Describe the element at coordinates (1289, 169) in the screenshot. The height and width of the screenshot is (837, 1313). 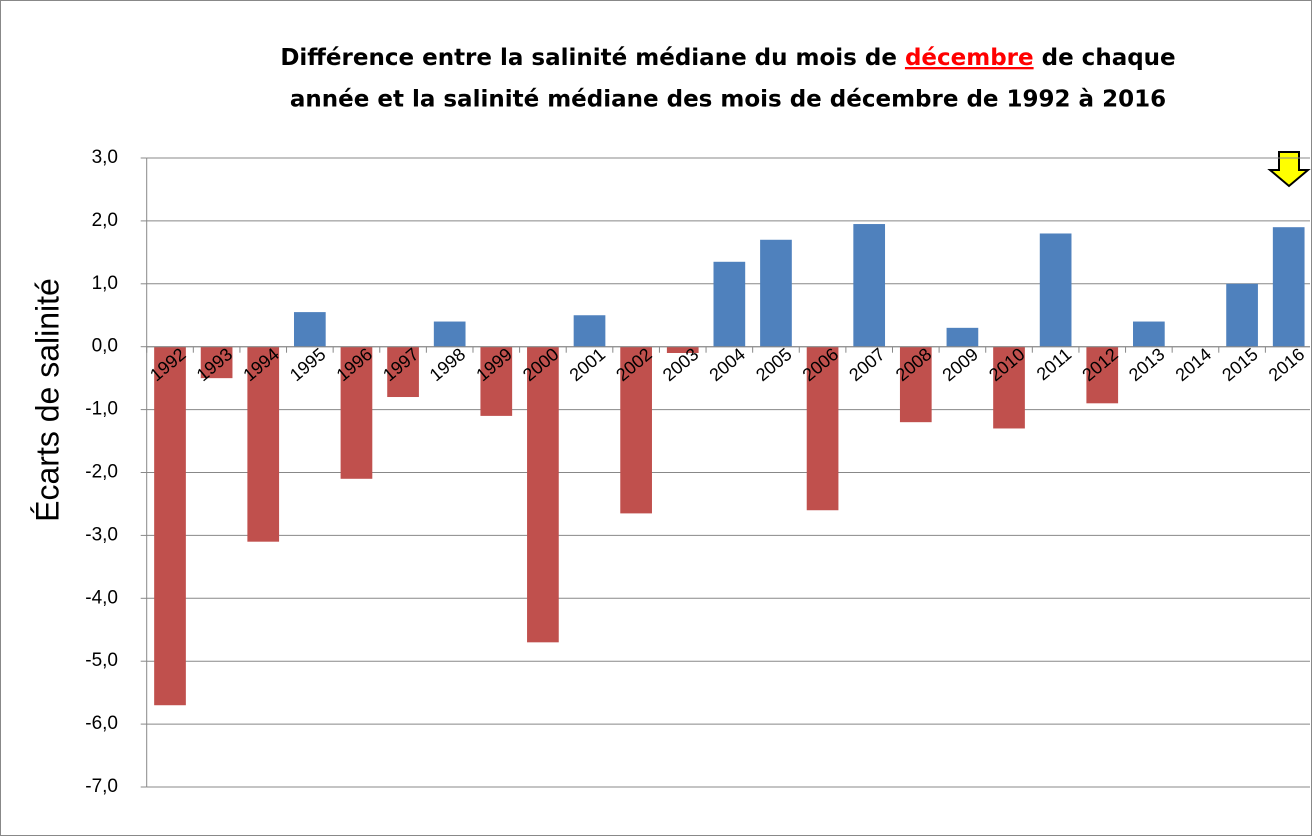
I see `highlight-arrow` at that location.